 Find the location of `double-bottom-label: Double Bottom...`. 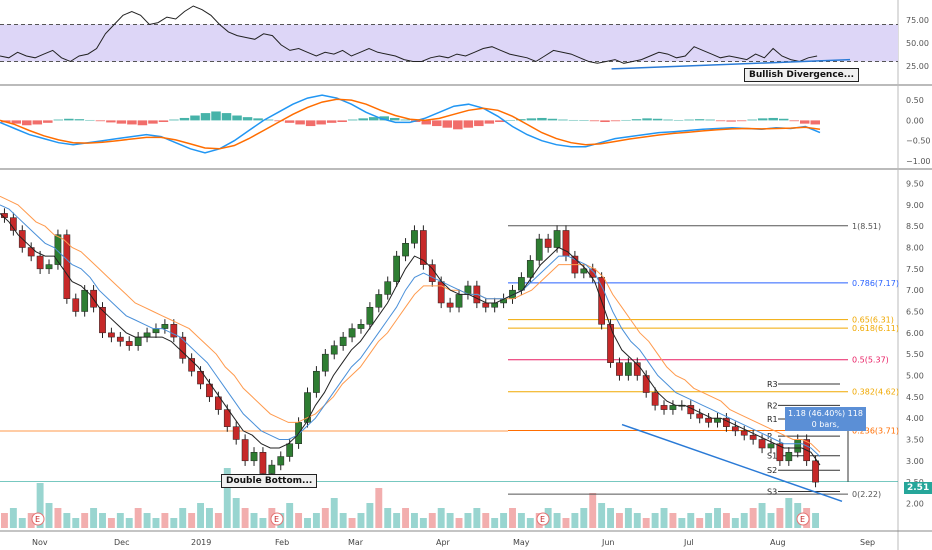

double-bottom-label: Double Bottom... is located at coordinates (269, 481).